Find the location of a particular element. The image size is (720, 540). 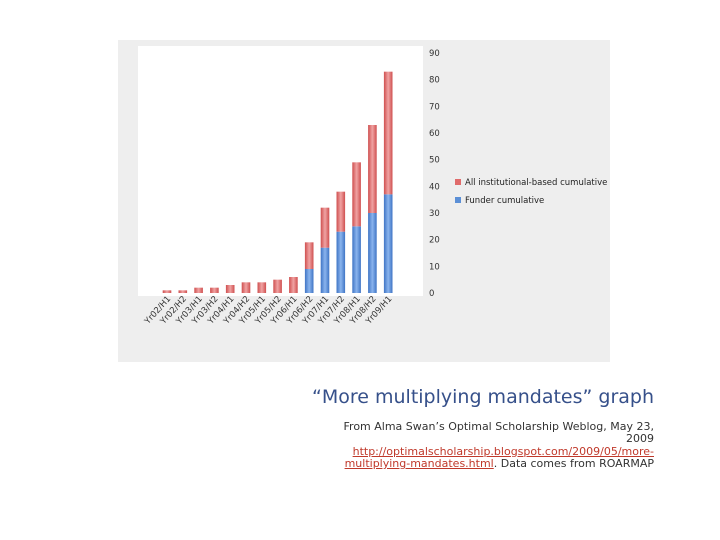

y-tick-30: 30 is located at coordinates (434, 214).